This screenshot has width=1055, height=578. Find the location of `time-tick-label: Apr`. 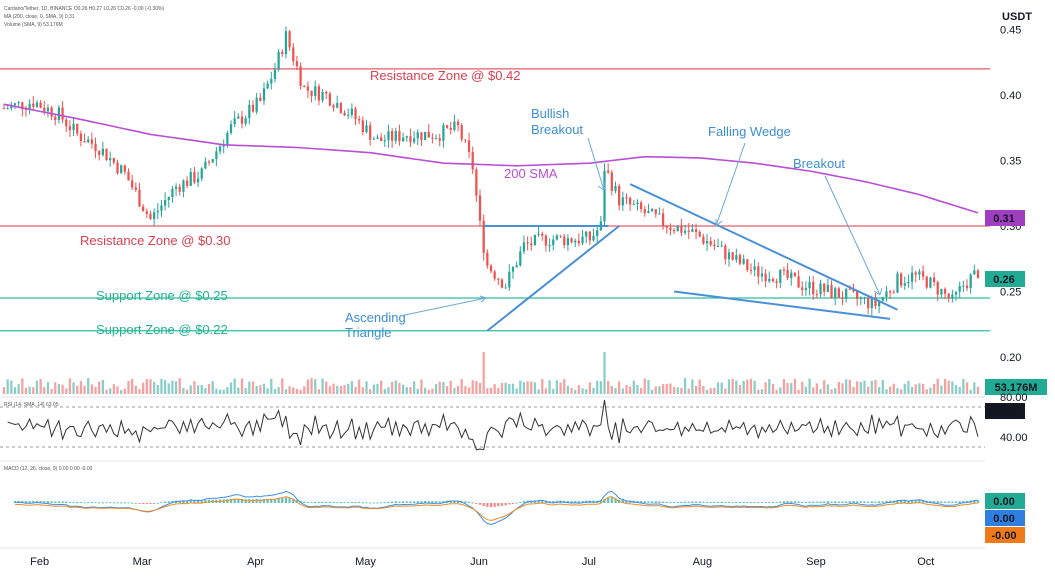

time-tick-label: Apr is located at coordinates (255, 562).